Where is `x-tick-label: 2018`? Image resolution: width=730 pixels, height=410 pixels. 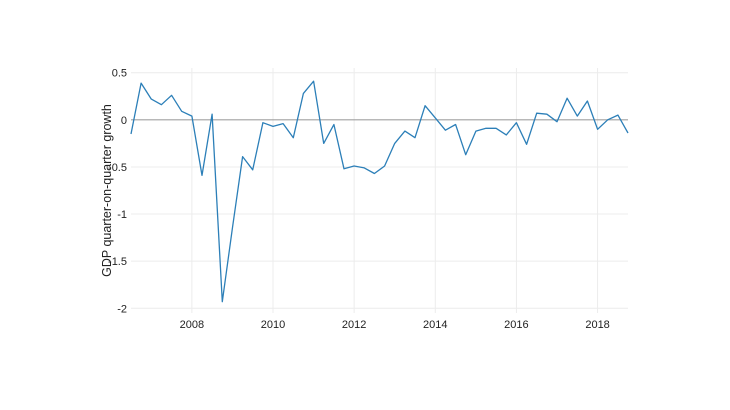
x-tick-label: 2018 is located at coordinates (597, 325).